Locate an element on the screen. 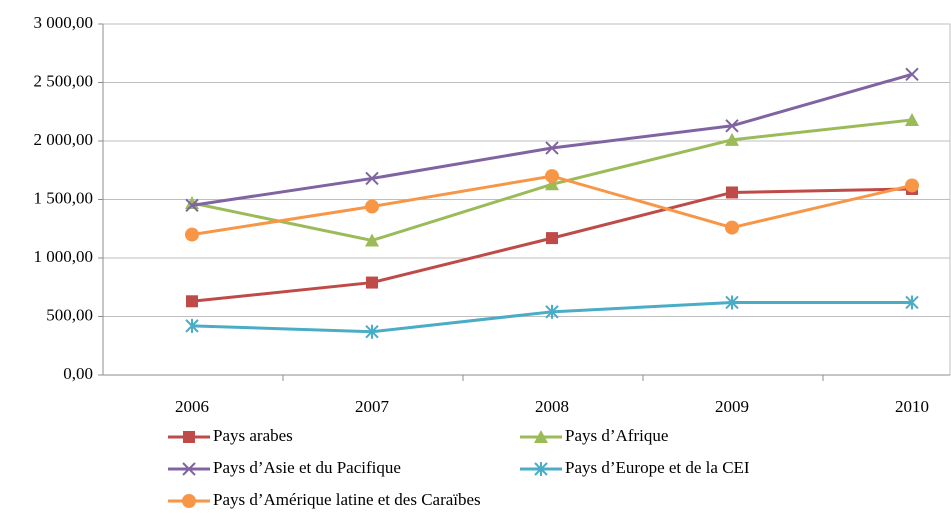  legend-item: Pays d’Asie et du Pacifique is located at coordinates (284, 467).